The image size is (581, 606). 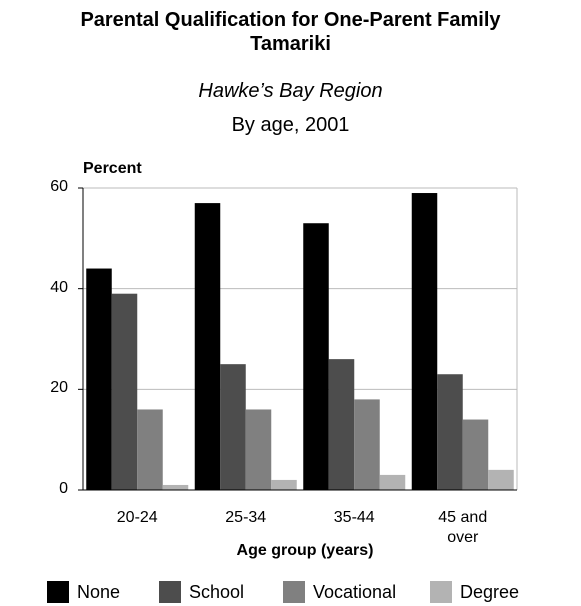 What do you see at coordinates (63, 488) in the screenshot?
I see `y-tick-label: 0` at bounding box center [63, 488].